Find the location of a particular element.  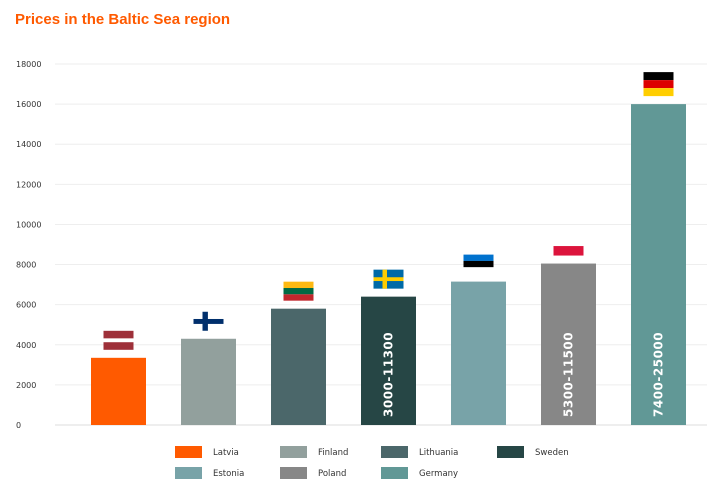

finland-flag is located at coordinates (208, 321).